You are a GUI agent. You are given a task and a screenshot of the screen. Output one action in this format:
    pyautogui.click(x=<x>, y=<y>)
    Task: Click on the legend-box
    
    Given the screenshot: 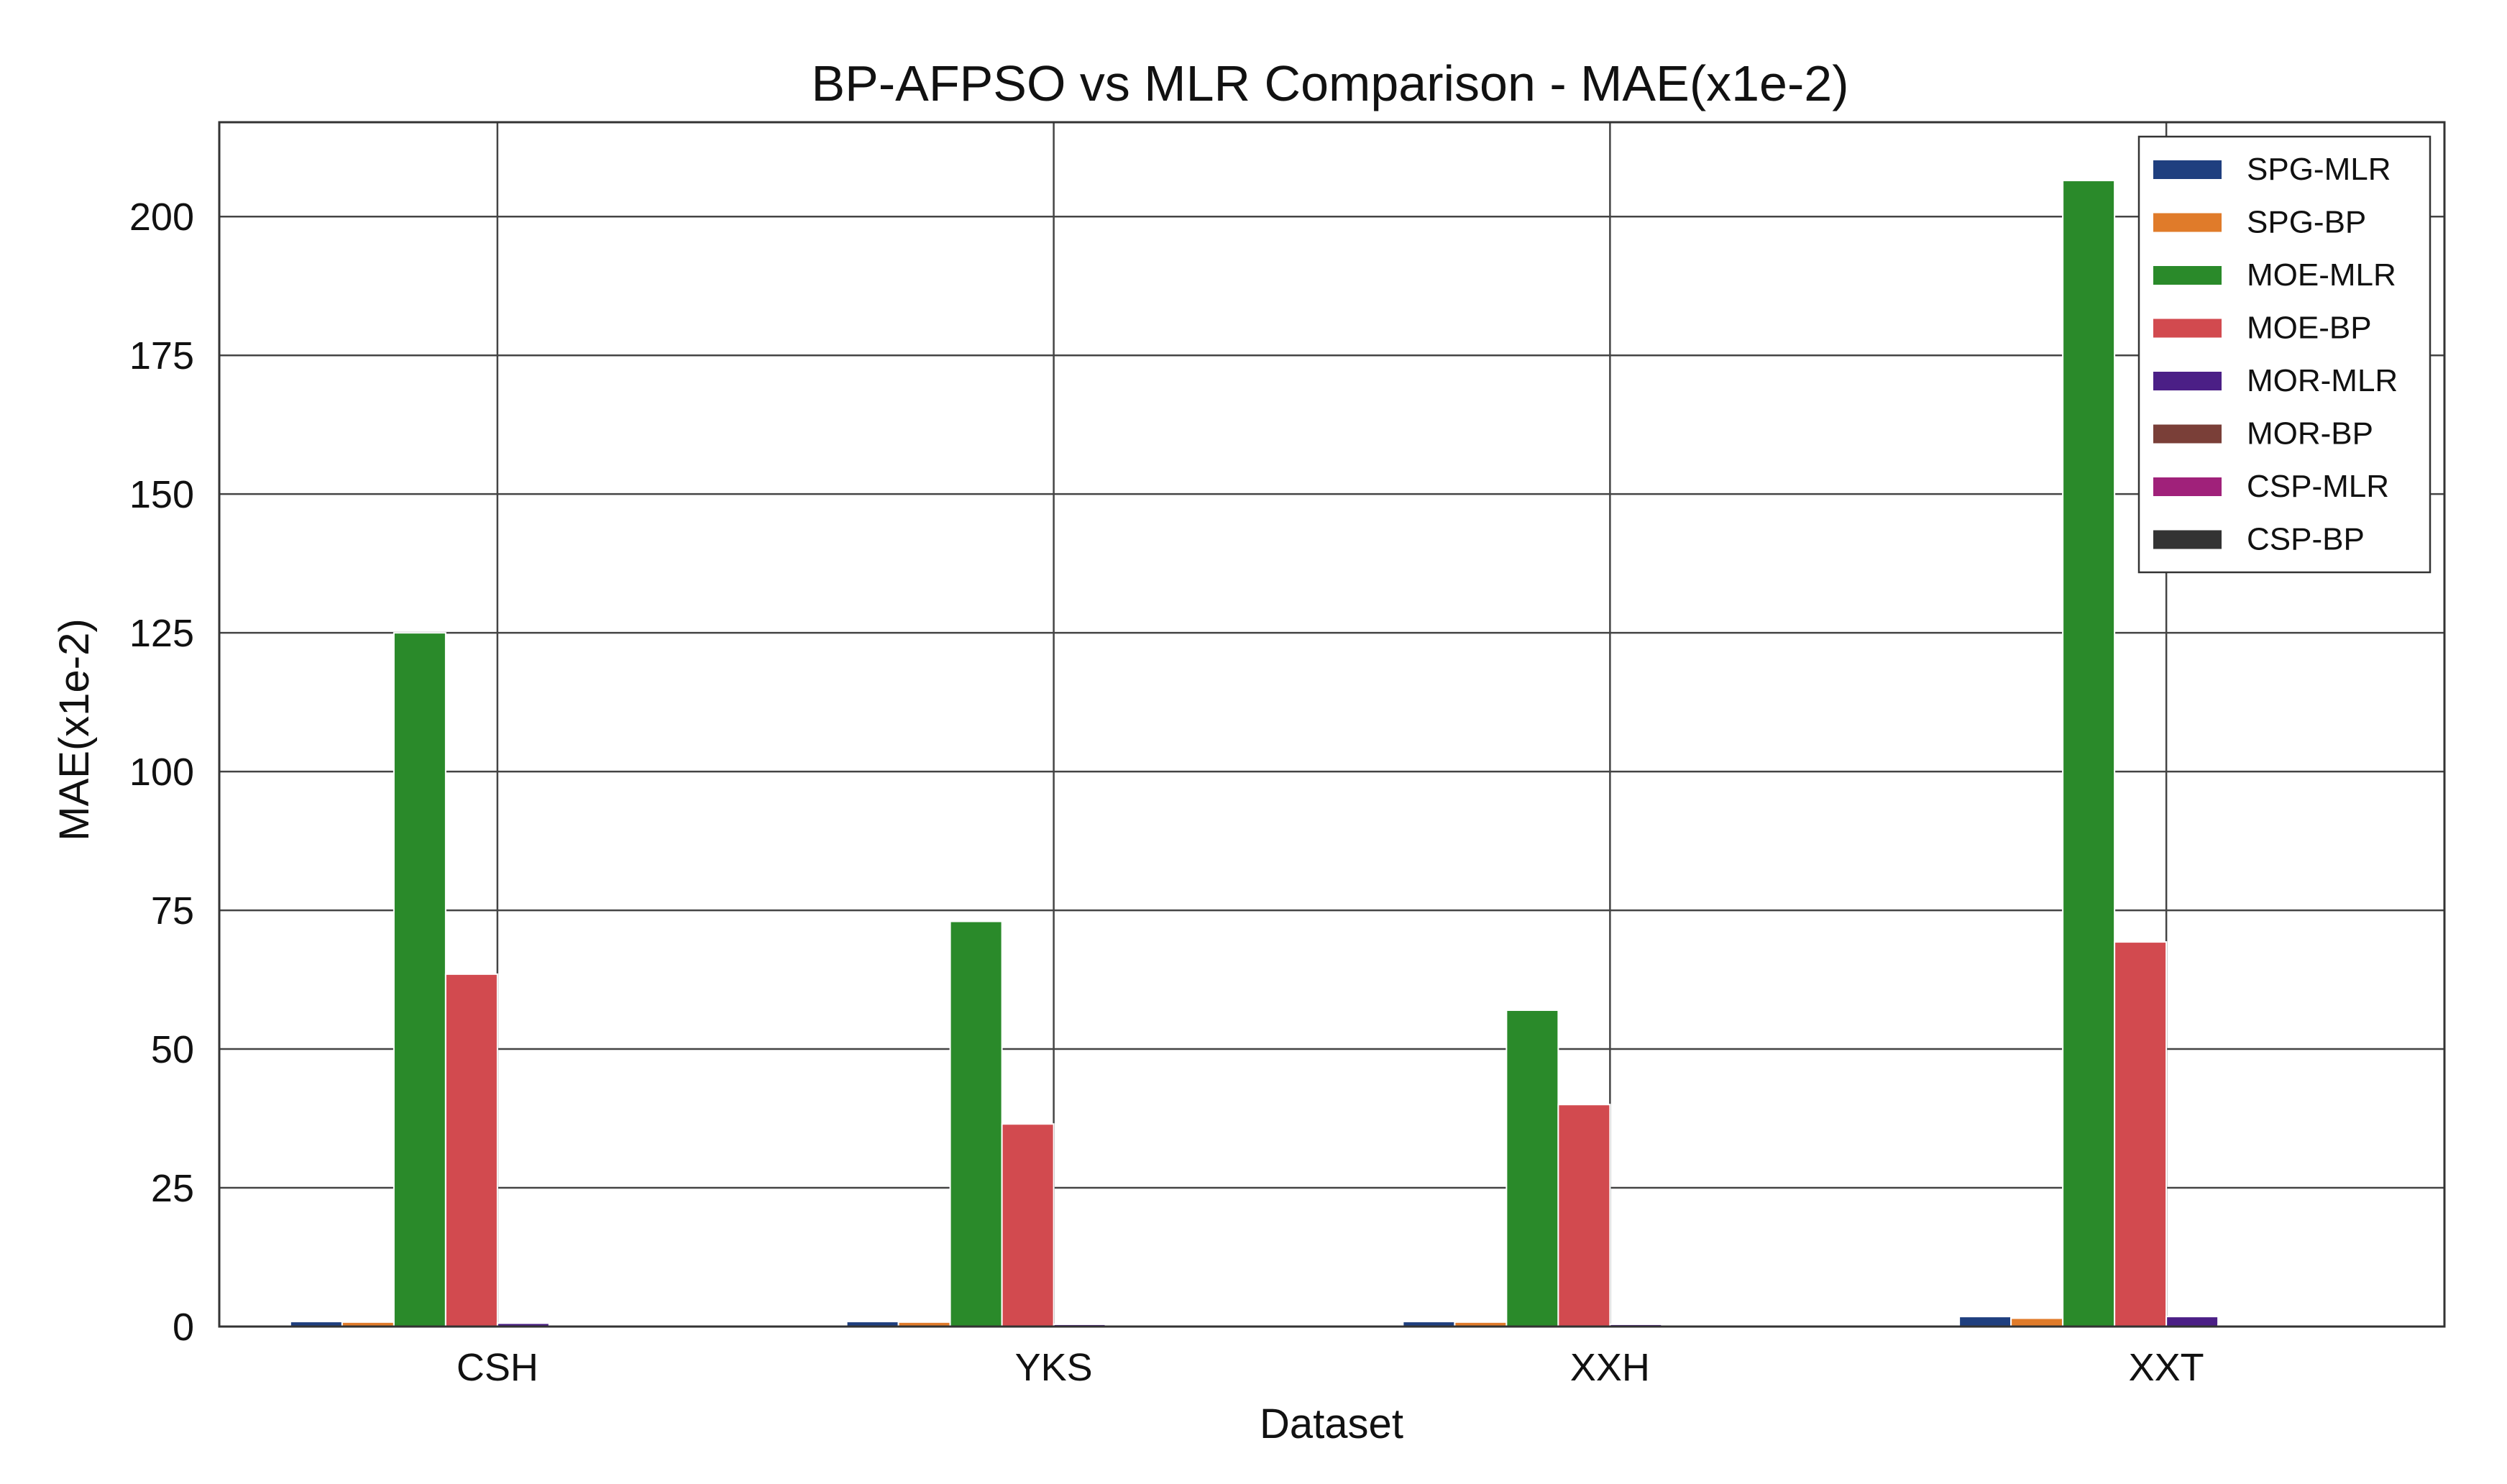 What is the action you would take?
    pyautogui.click(x=2284, y=354)
    